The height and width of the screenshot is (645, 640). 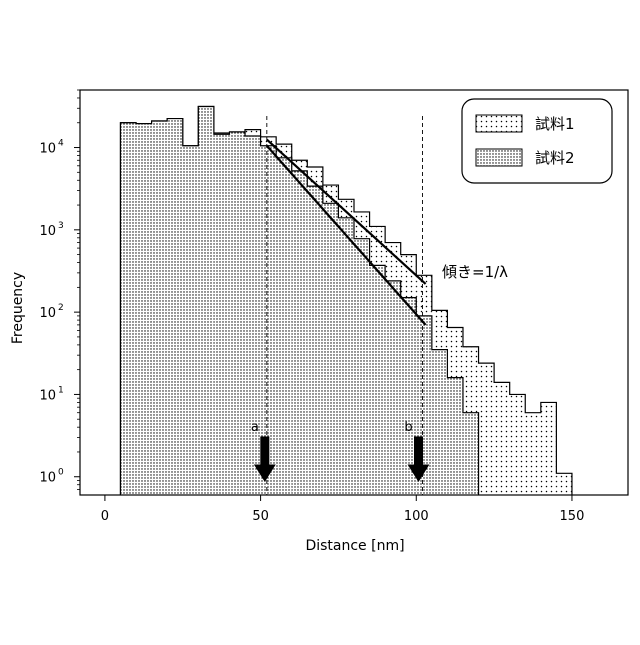 What do you see at coordinates (47, 478) in the screenshot?
I see `y-tick-label-0: 10` at bounding box center [47, 478].